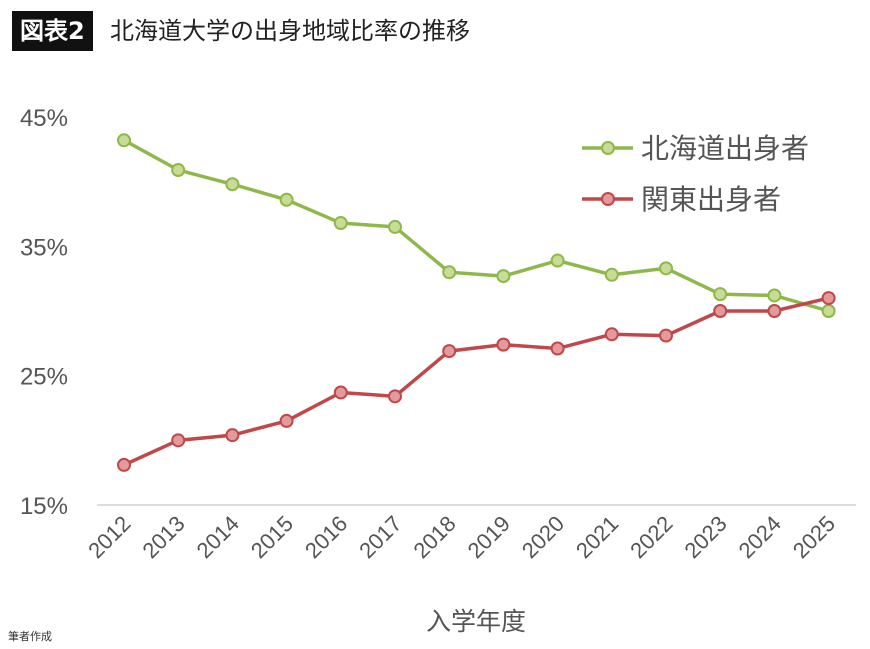  I want to click on legend-label: 北海道出身者, so click(725, 148).